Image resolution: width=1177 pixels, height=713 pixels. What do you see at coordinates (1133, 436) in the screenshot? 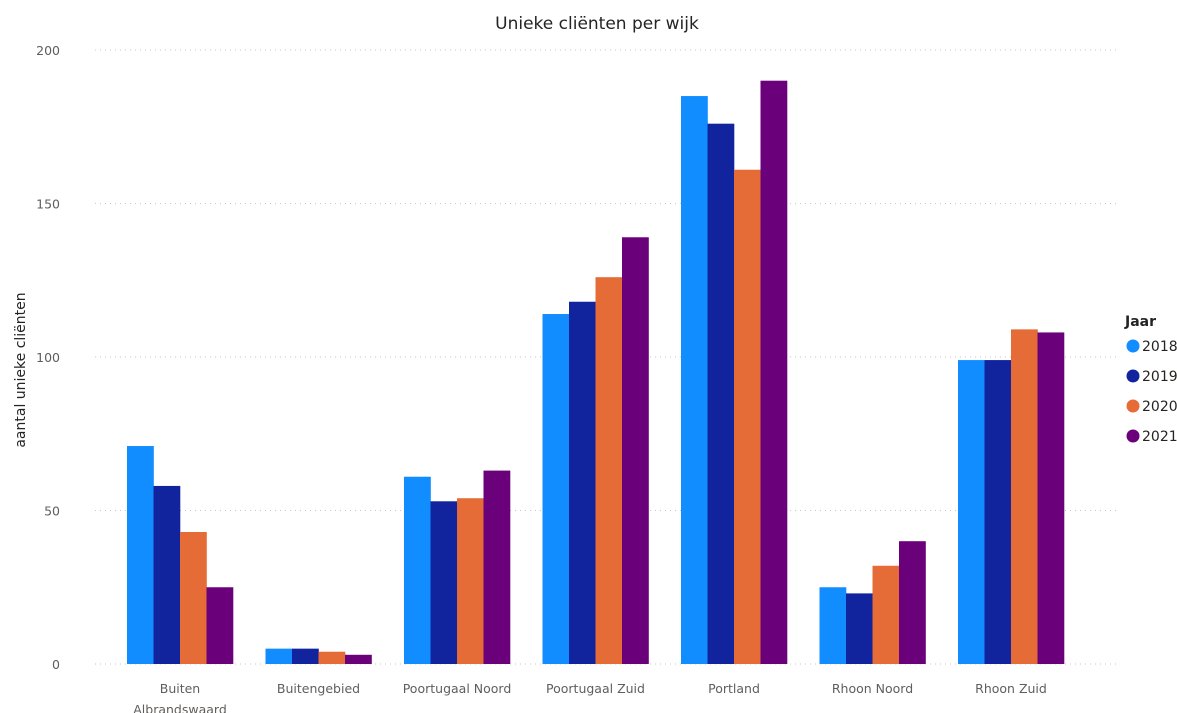
I see `legend-marker-2021` at bounding box center [1133, 436].